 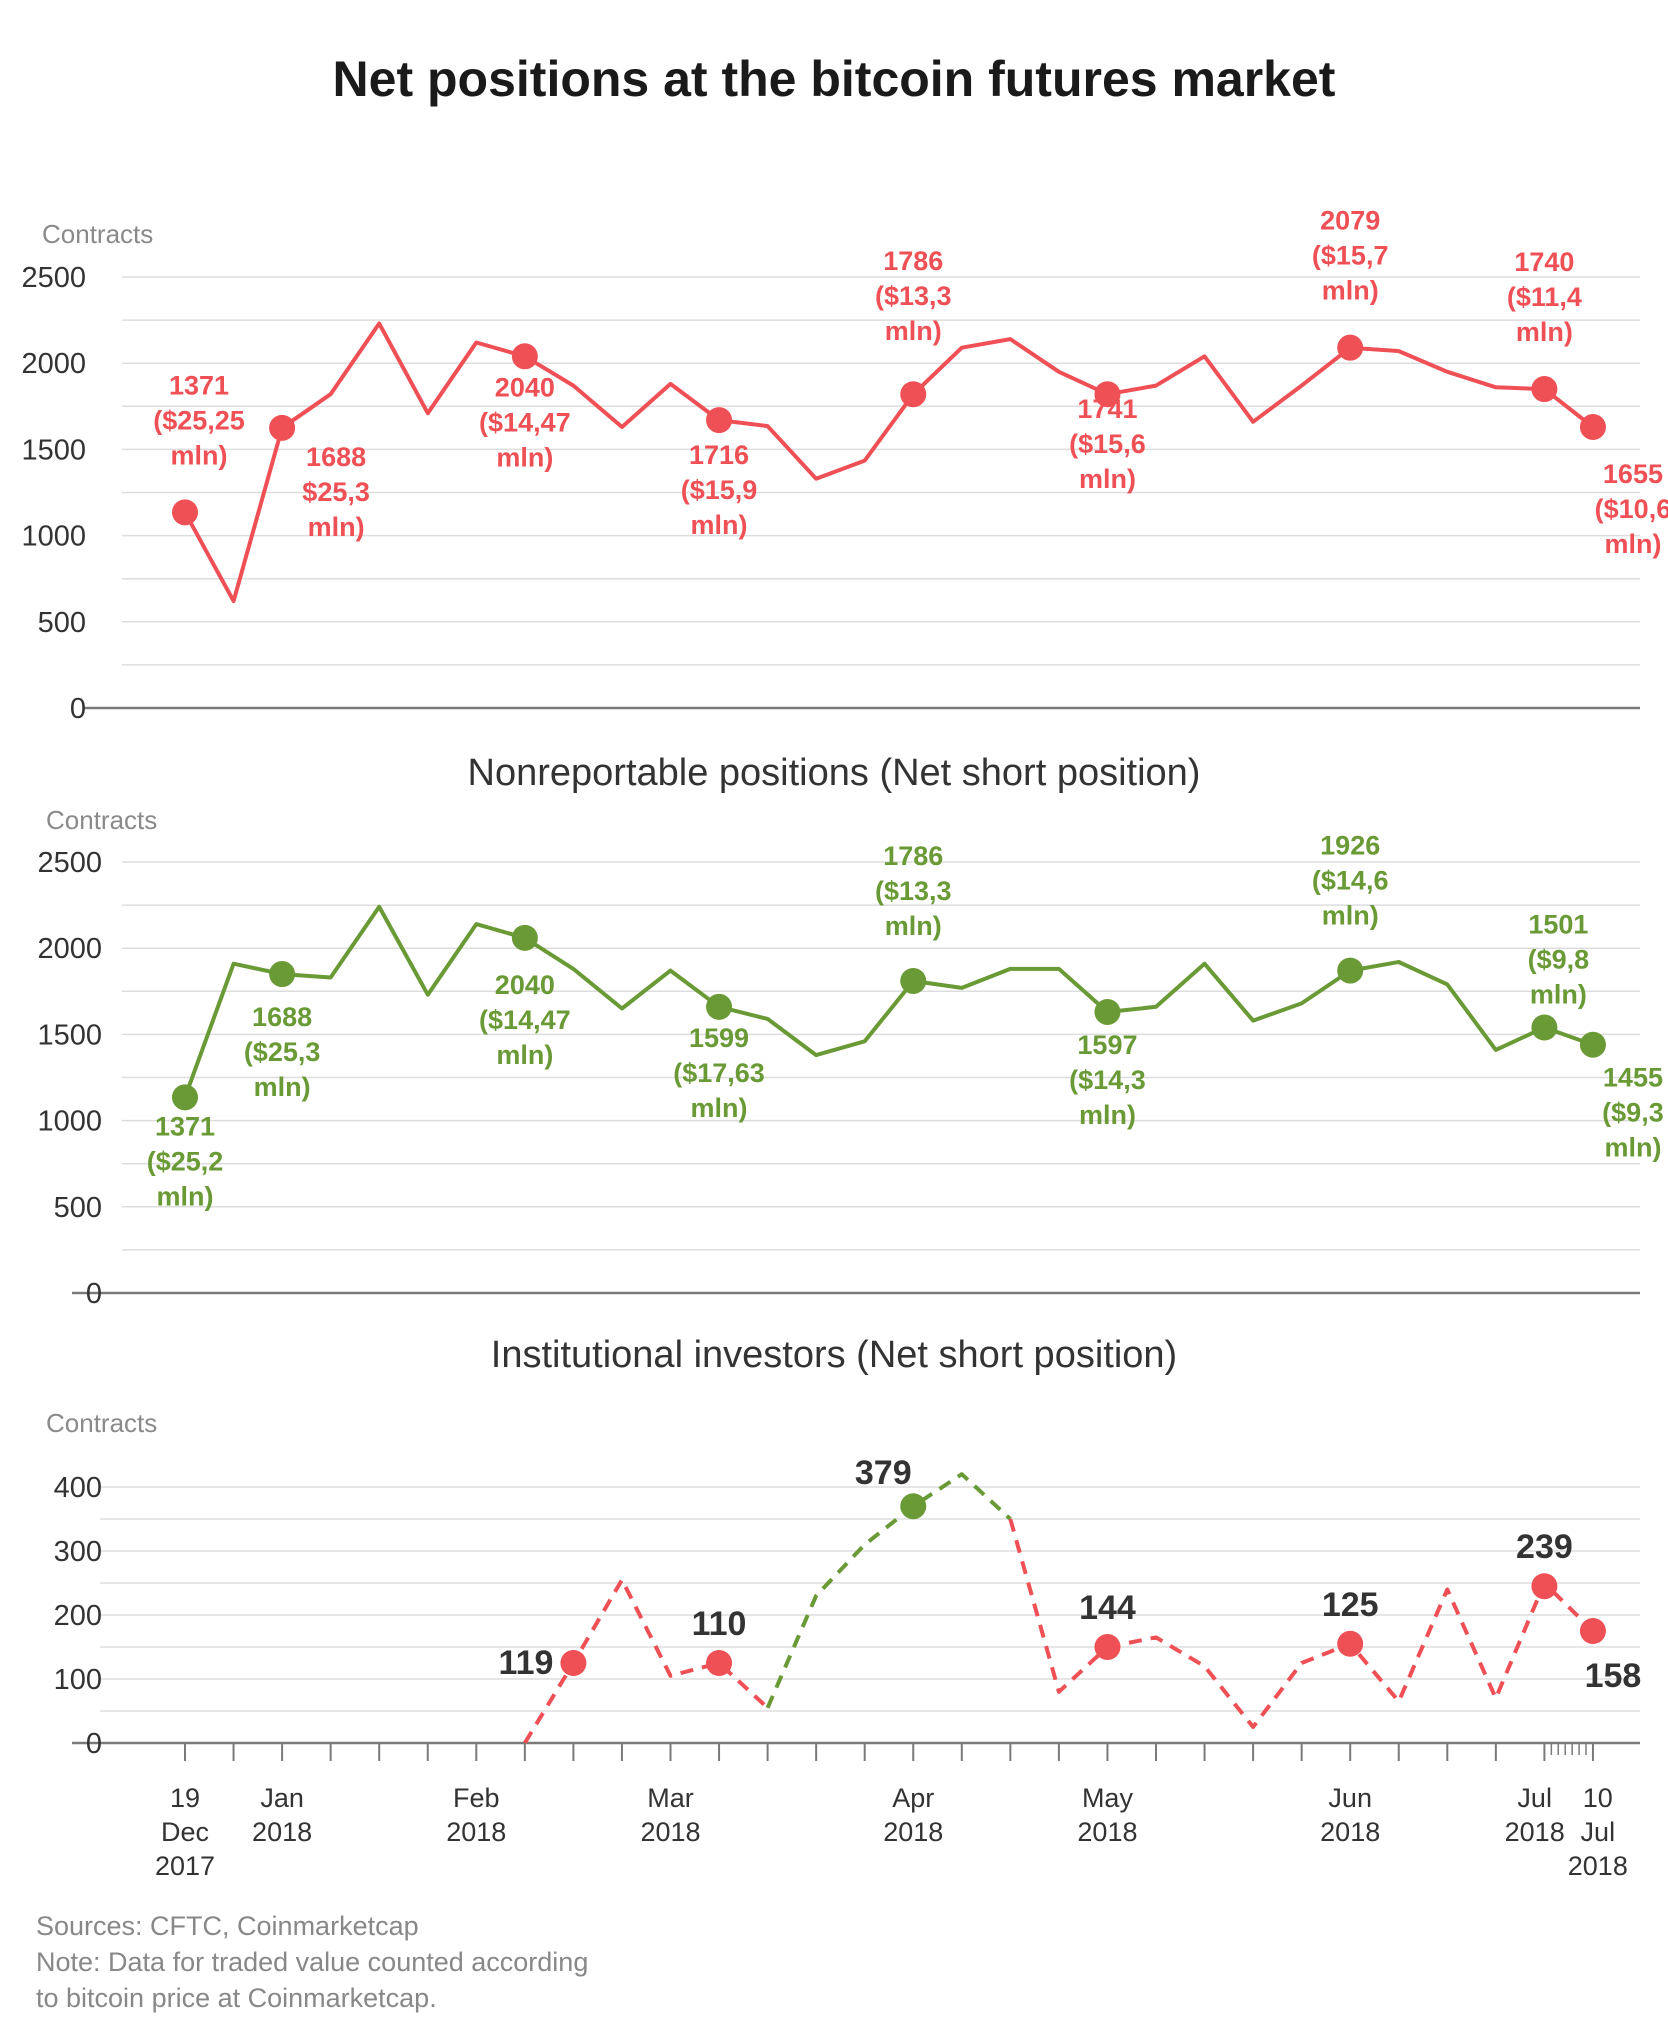 What do you see at coordinates (719, 1073) in the screenshot?
I see `data-label: 1599 ($17,63 mln)` at bounding box center [719, 1073].